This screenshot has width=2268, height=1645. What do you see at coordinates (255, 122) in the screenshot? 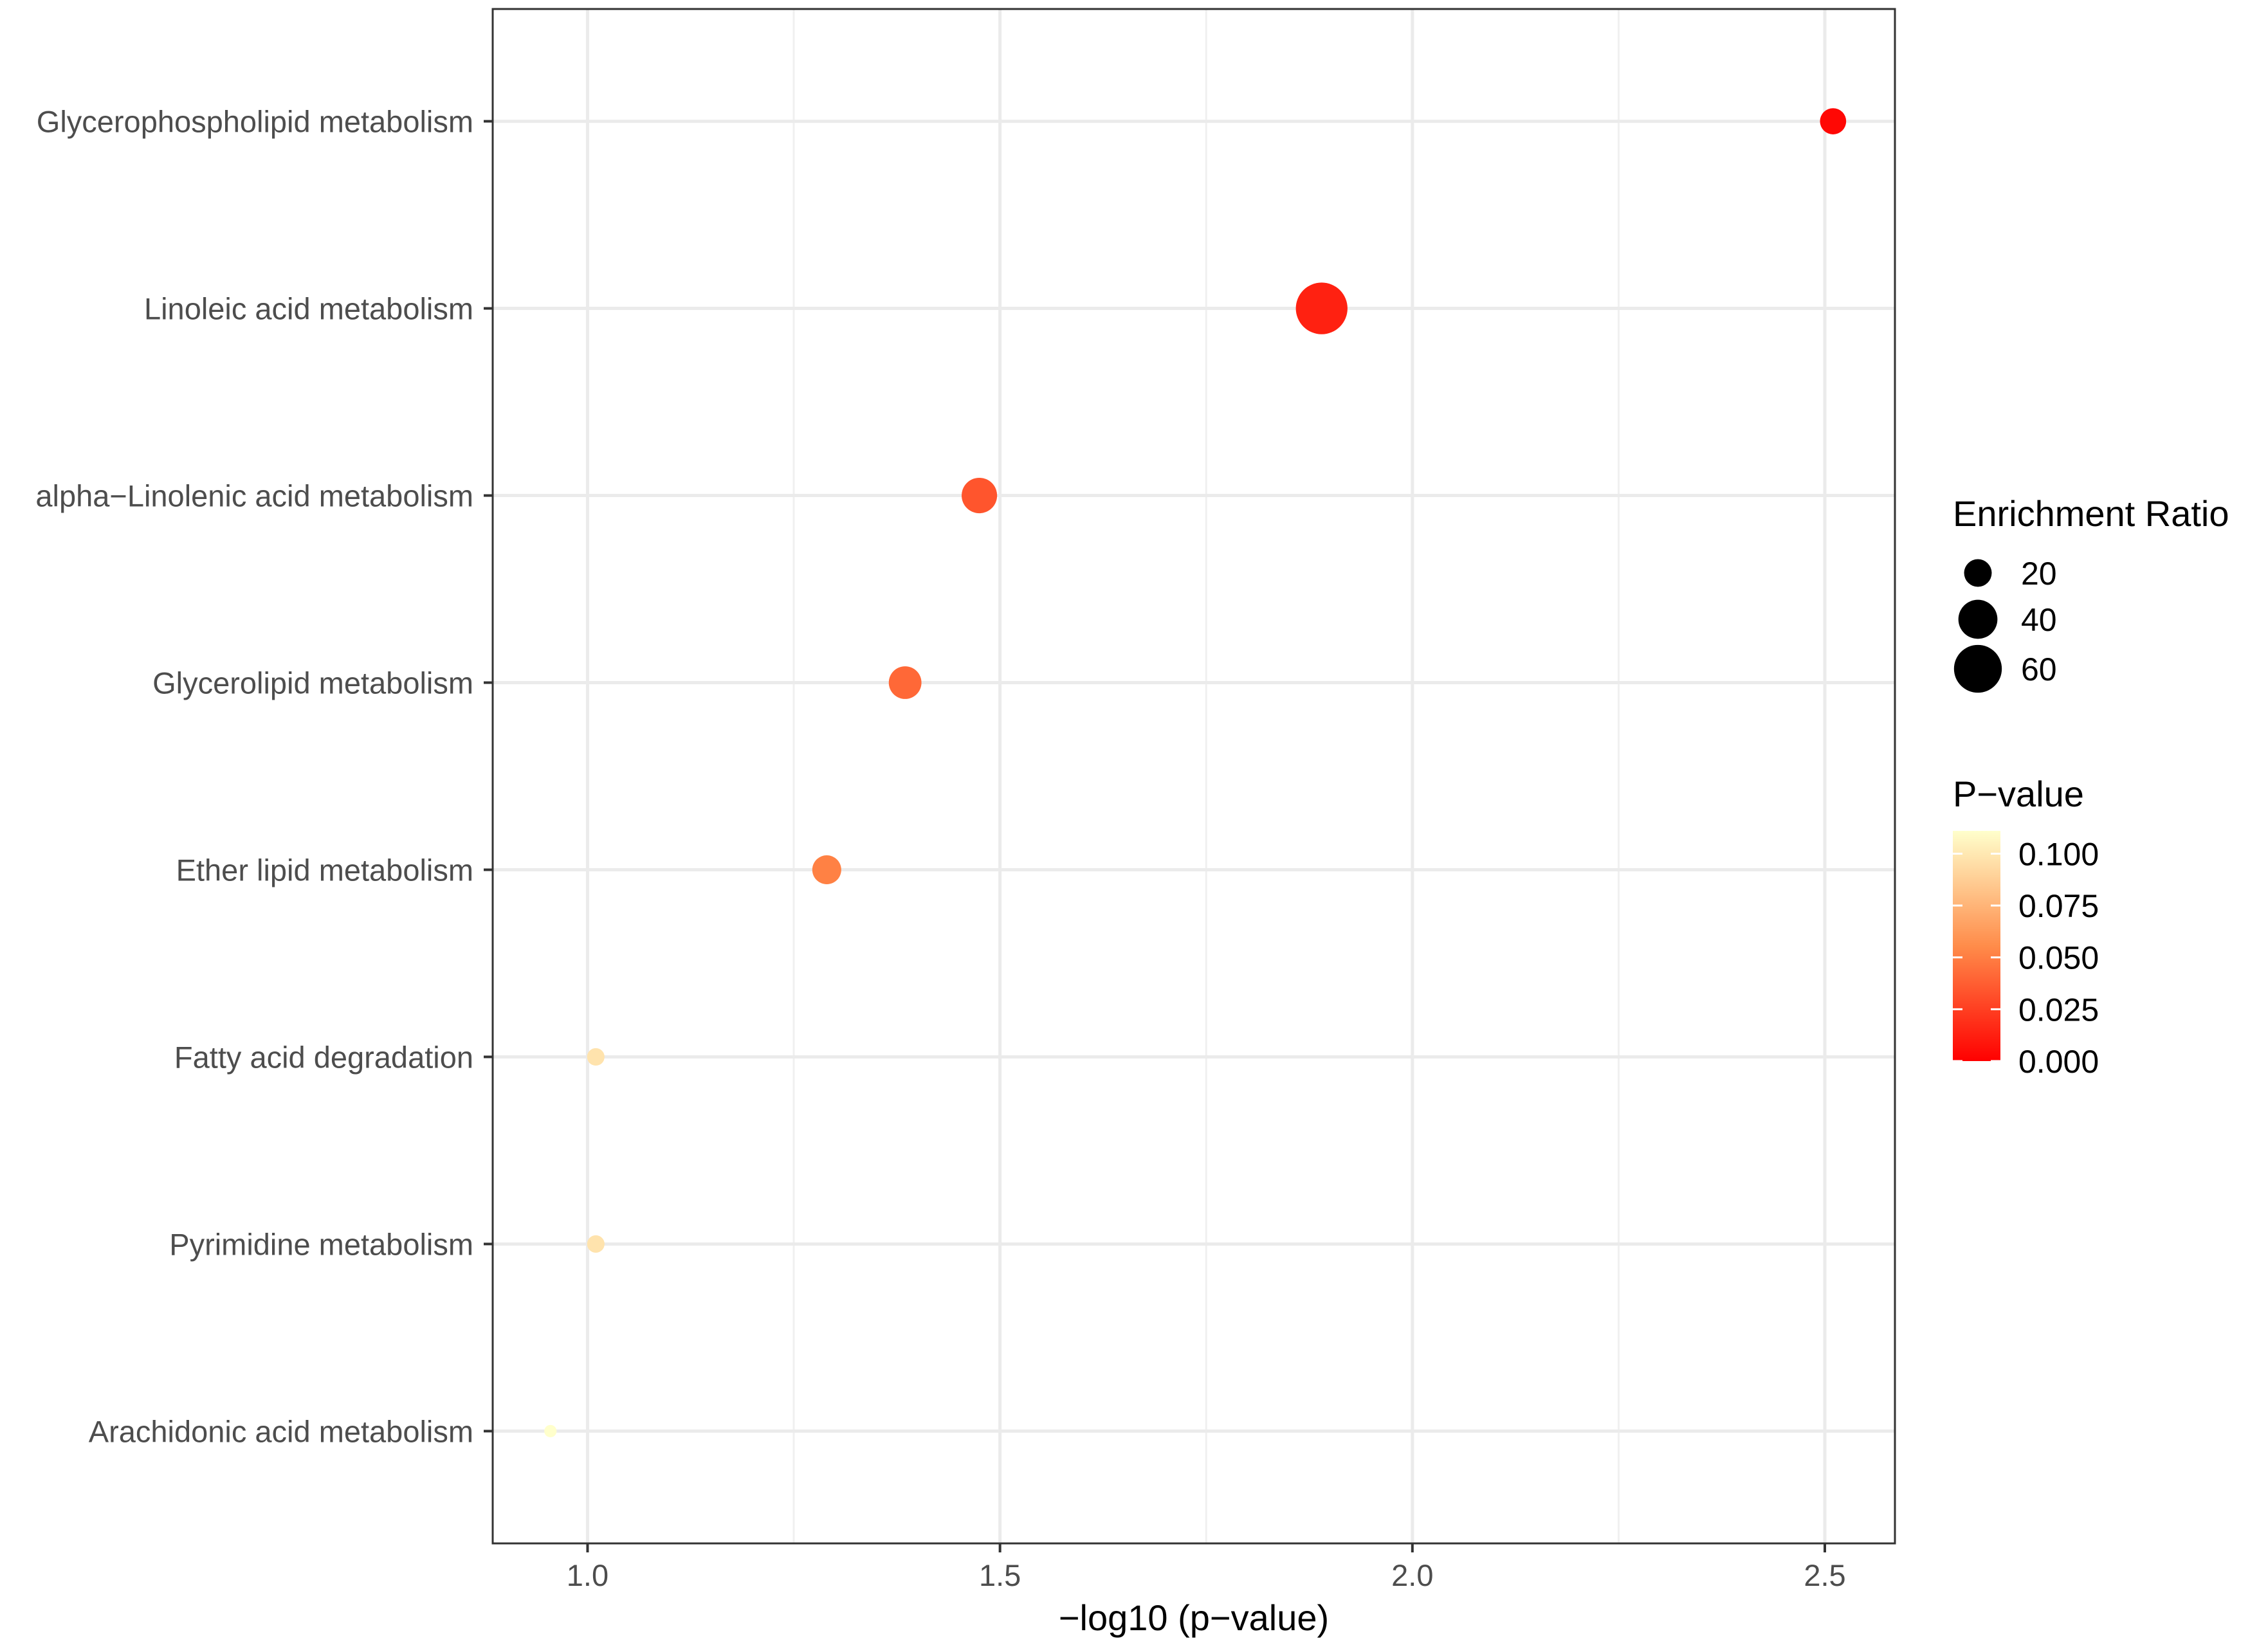
I see `y-tick-label: Glycerophospholipid metabolism` at bounding box center [255, 122].